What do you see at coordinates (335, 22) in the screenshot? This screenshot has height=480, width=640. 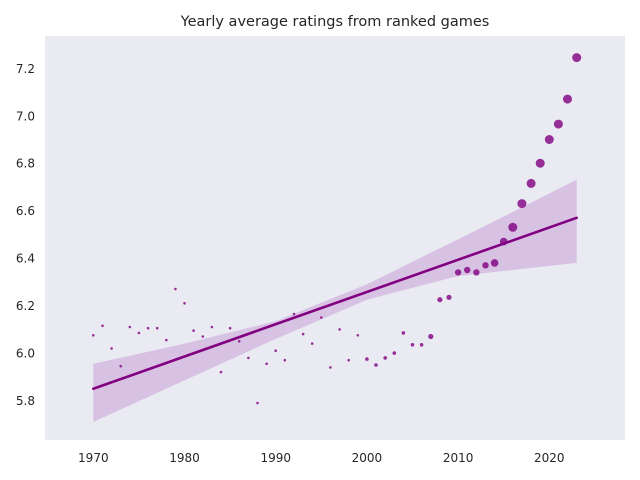 I see `chart-title: Yearly average ratings from ranked games` at bounding box center [335, 22].